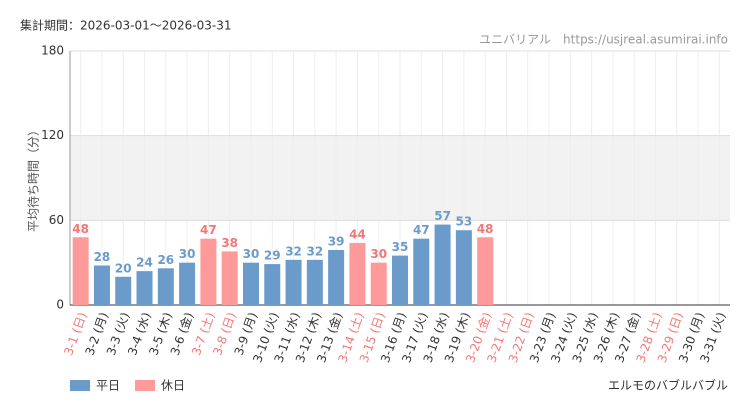 The height and width of the screenshot is (414, 750). I want to click on y-tick-label: 0, so click(60, 305).